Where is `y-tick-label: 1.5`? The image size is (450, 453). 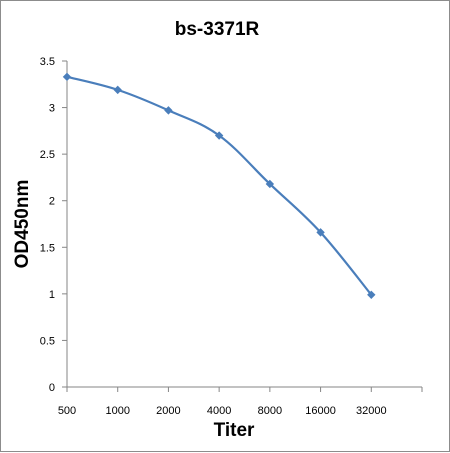 y-tick-label: 1.5 is located at coordinates (47, 248).